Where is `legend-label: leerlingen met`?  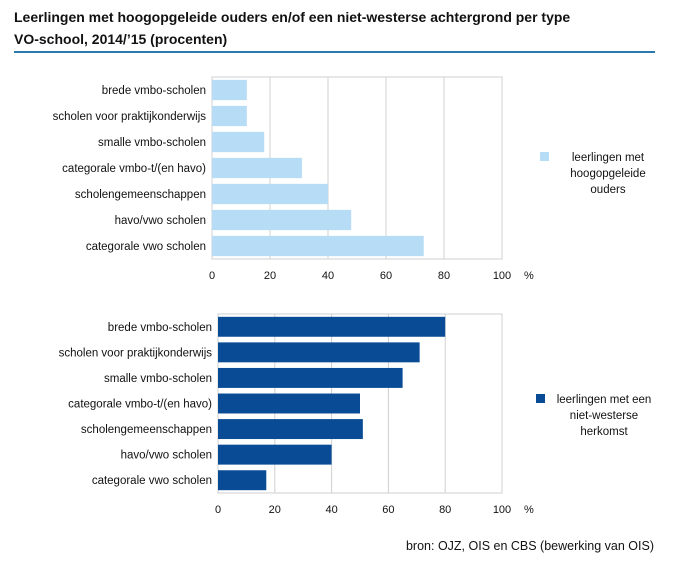 legend-label: leerlingen met is located at coordinates (608, 158).